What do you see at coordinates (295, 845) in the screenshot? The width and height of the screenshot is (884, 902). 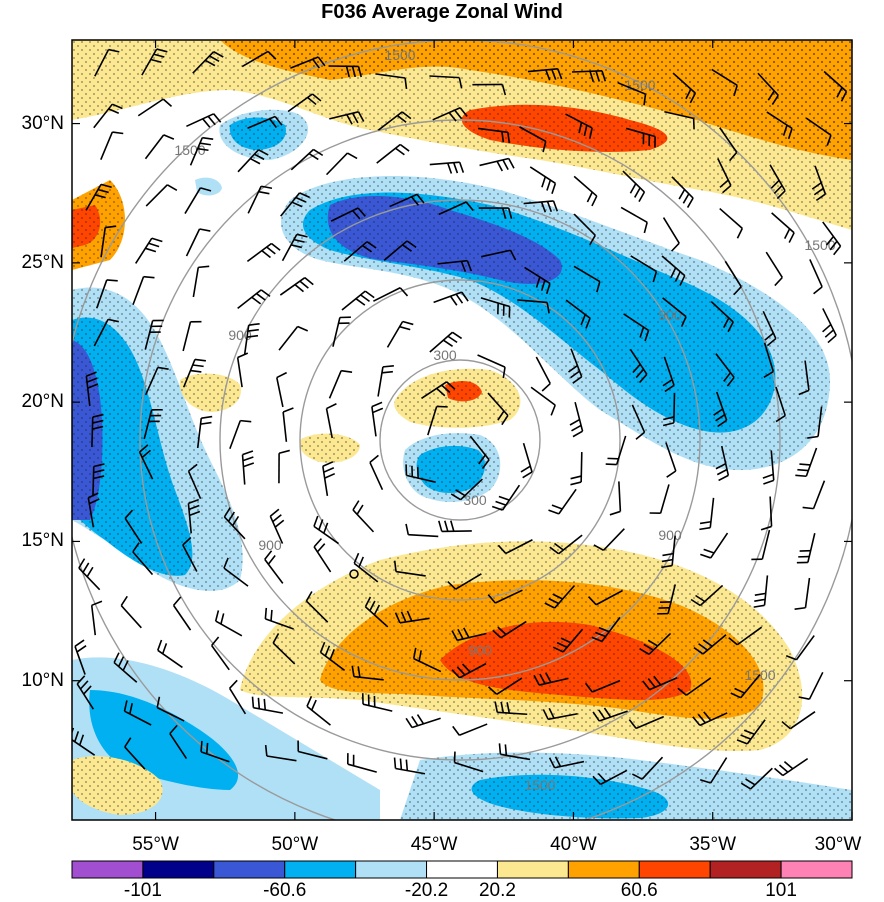 I see `lon-label: 50°W` at bounding box center [295, 845].